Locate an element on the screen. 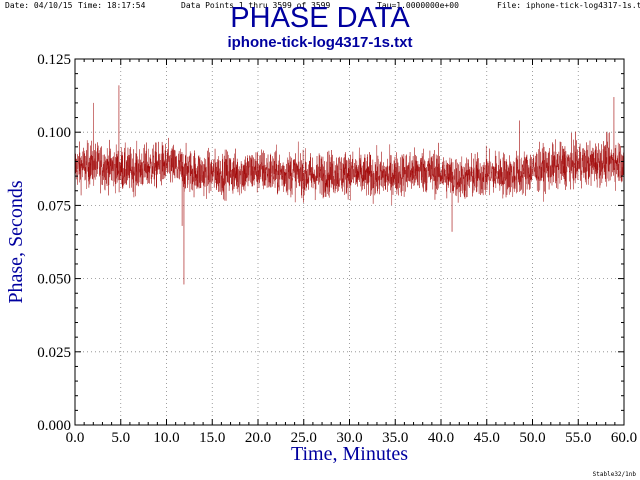 The height and width of the screenshot is (480, 640). header-file: File: iphone-tick-log4317-1s.txt is located at coordinates (568, 5).